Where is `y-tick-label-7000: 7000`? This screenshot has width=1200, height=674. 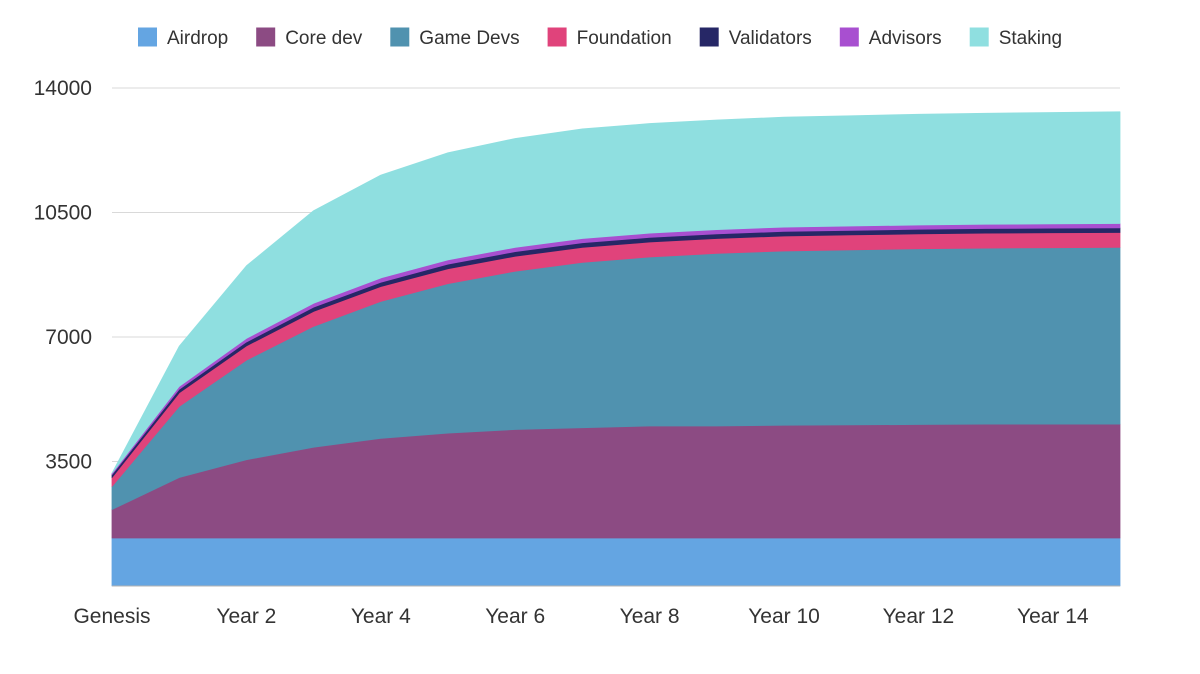 y-tick-label-7000: 7000 is located at coordinates (68, 337).